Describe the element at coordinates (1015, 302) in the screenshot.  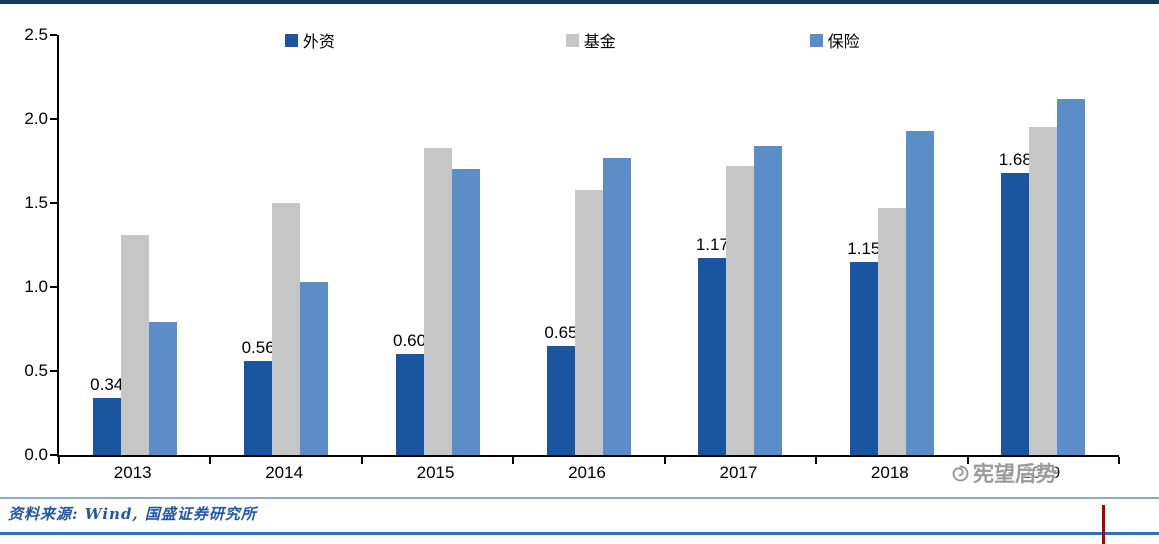
I see `bar-外资-2019: 1.68` at that location.